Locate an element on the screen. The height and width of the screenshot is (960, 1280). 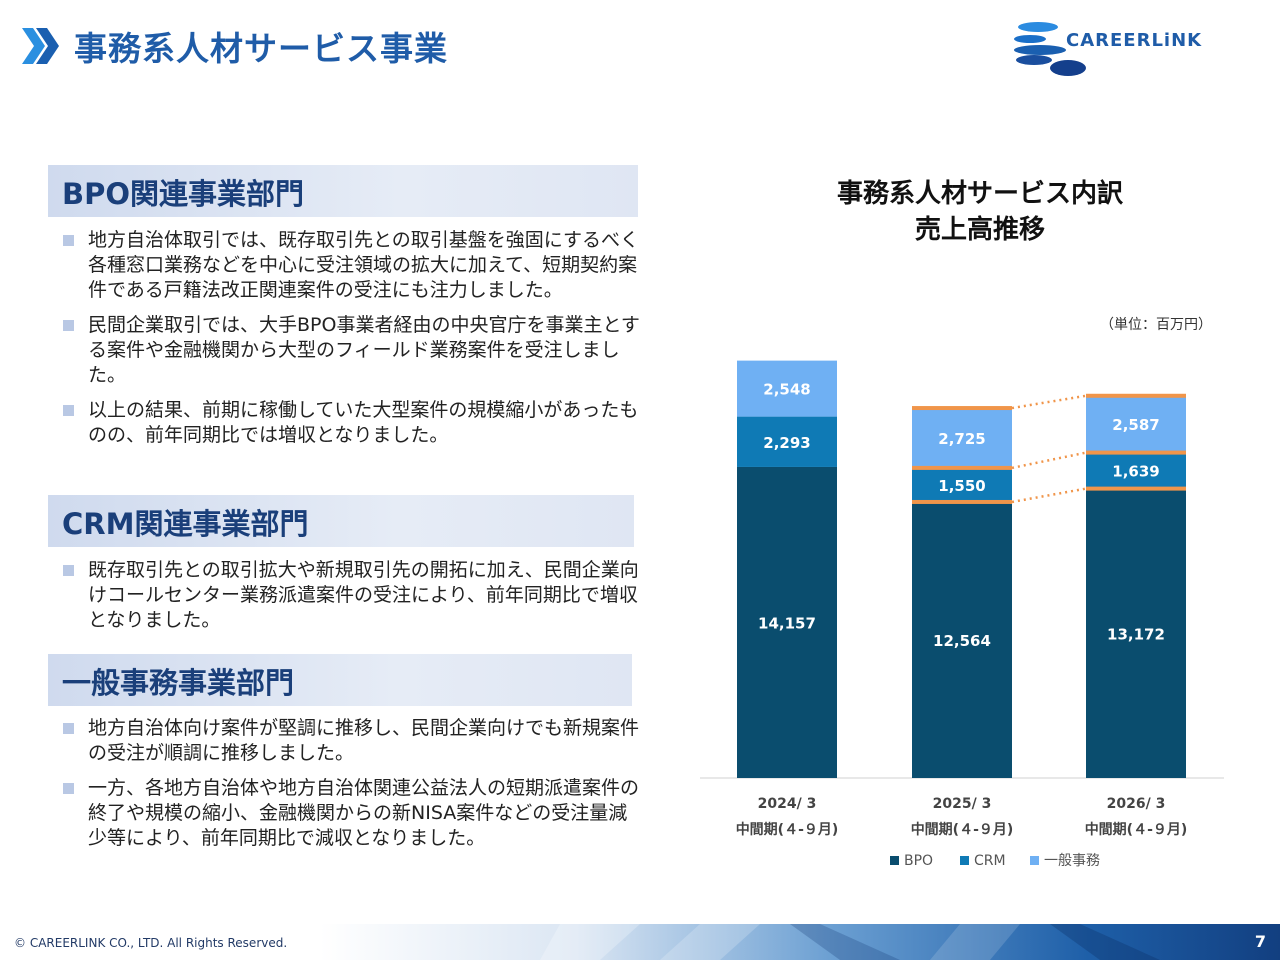
chart-title-line: 事務系人材サービス内訳 is located at coordinates (979, 194).